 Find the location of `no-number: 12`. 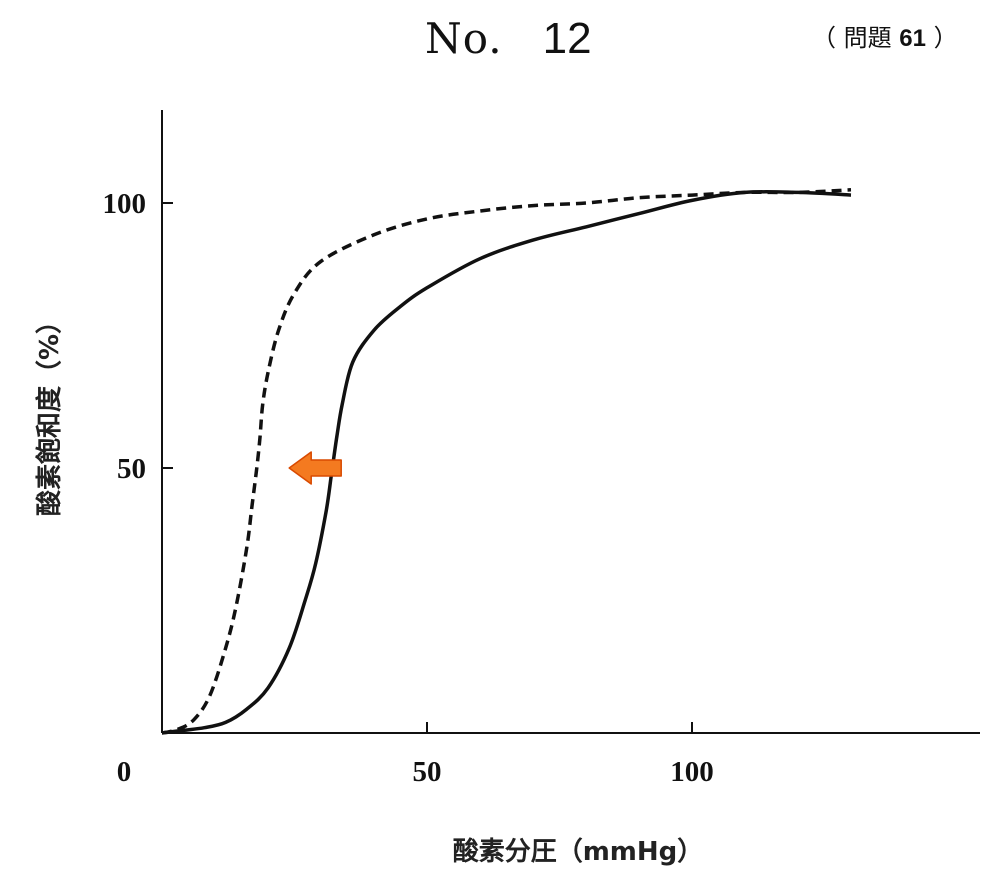

no-number: 12 is located at coordinates (567, 38).